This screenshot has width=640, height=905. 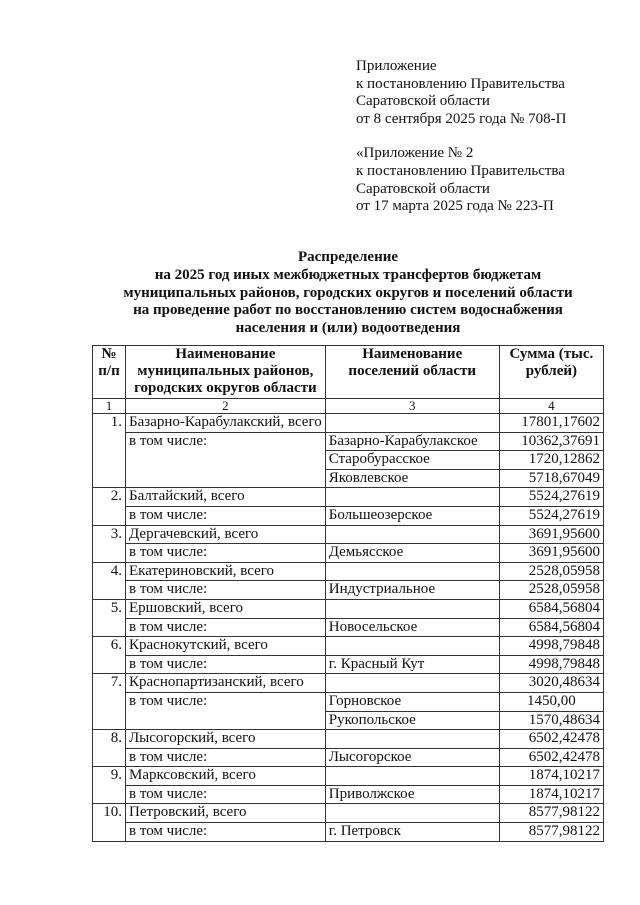 What do you see at coordinates (412, 627) in the screenshot?
I see `settlement-name: Новосельское` at bounding box center [412, 627].